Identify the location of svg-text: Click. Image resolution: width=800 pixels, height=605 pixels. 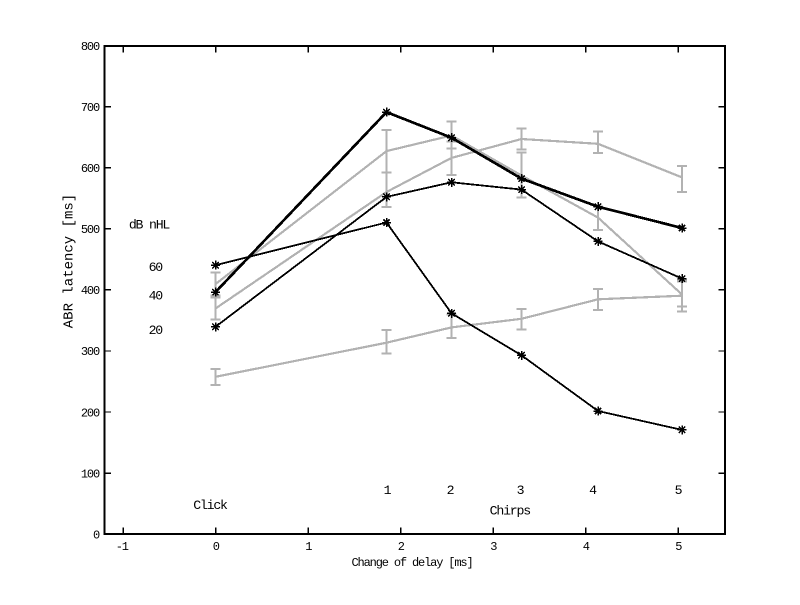
(210, 505).